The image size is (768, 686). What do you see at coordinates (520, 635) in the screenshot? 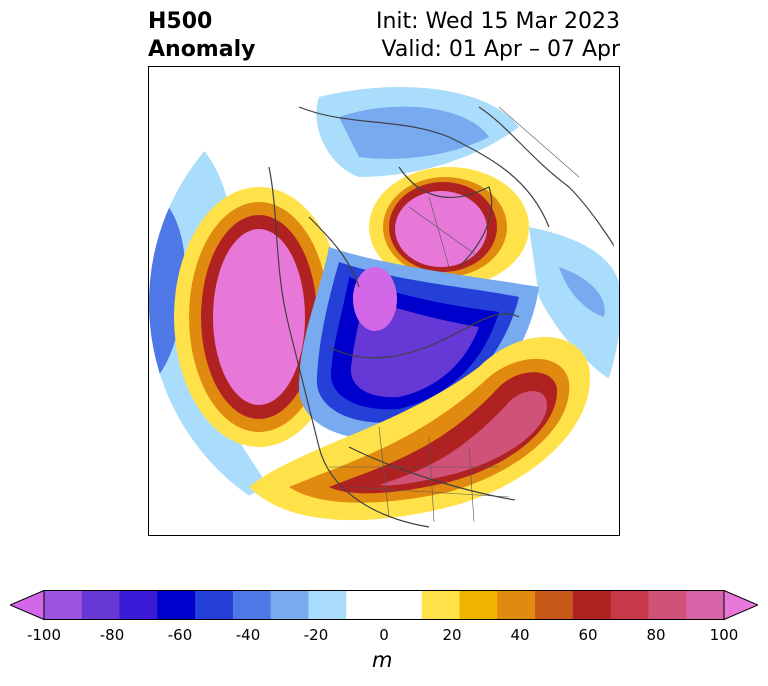
I see `colorbar-tick-label: 40` at bounding box center [520, 635].